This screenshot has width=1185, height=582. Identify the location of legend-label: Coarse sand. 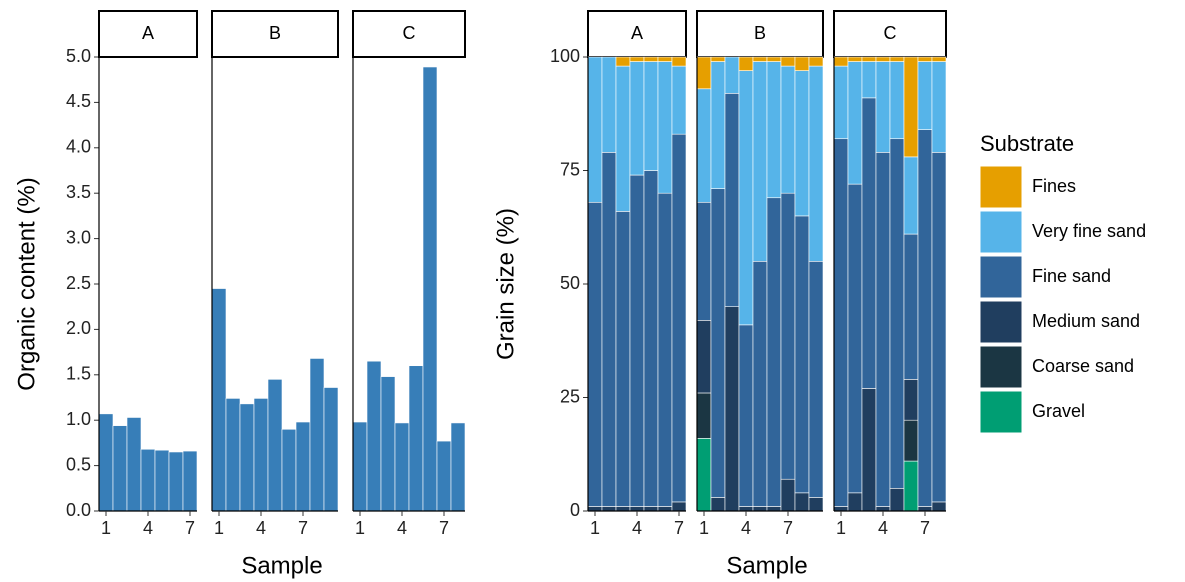
(1083, 366).